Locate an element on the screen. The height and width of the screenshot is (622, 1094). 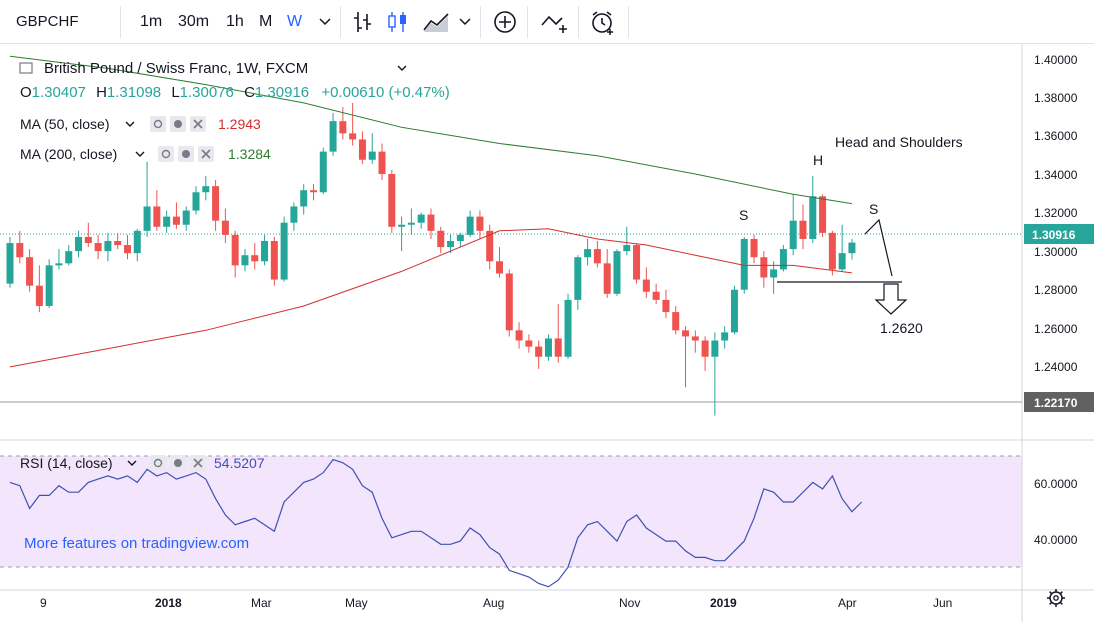
candles-icon is located at coordinates (398, 22).